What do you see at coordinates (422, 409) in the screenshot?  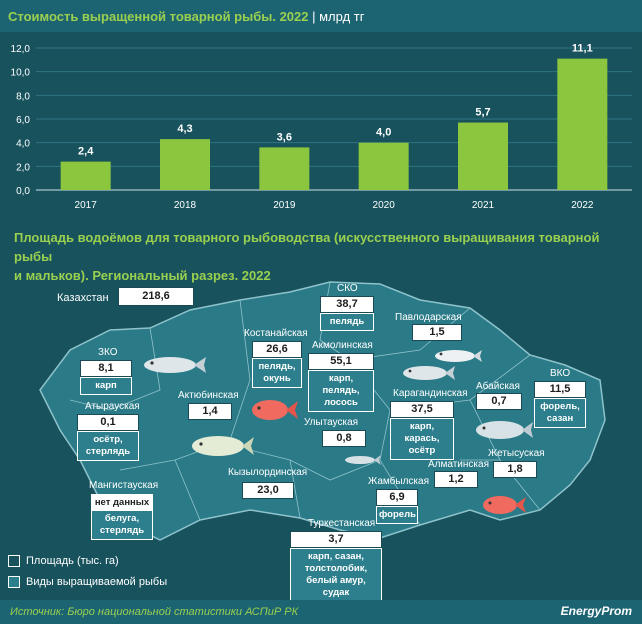 I see `region-area-karaganda: 37,5` at bounding box center [422, 409].